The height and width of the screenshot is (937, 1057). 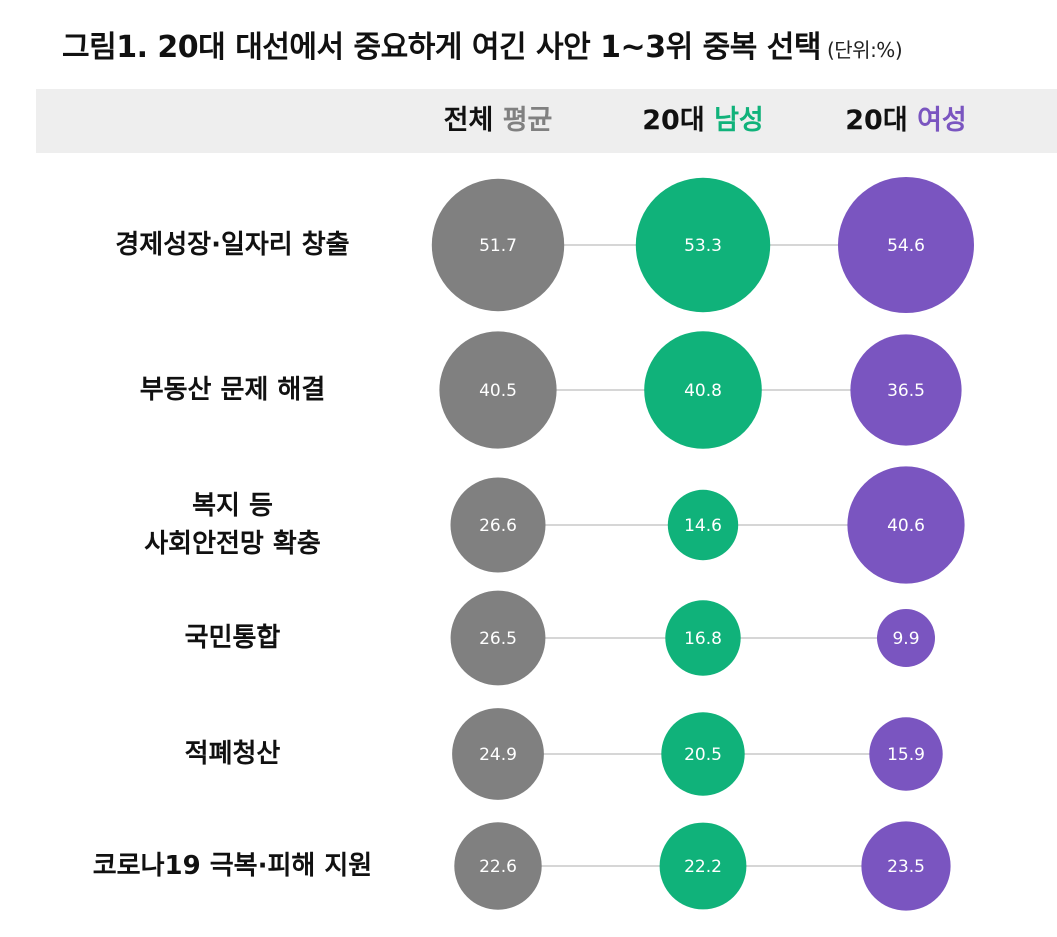 I want to click on row-label-3: 국민통합, so click(x=232, y=638).